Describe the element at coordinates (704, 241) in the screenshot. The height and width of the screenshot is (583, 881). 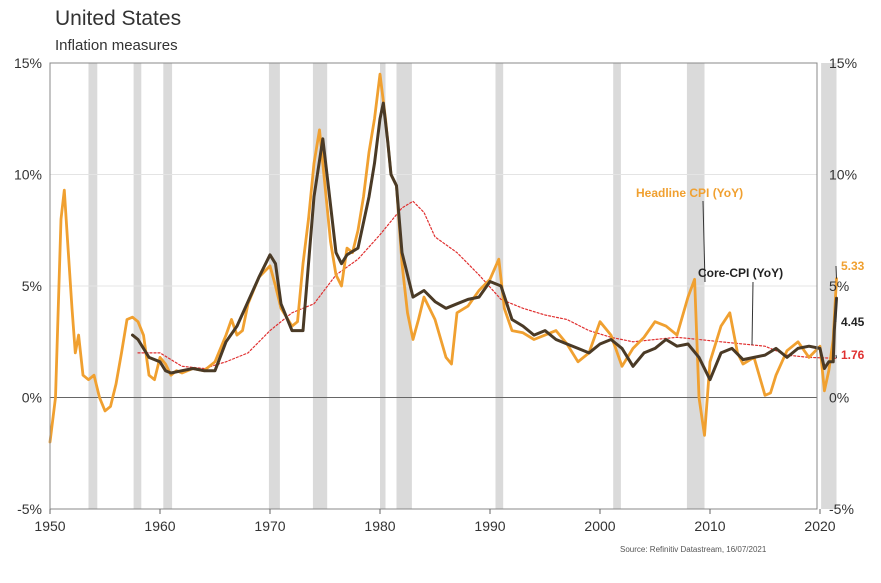
I see `headline-cpi-leader` at that location.